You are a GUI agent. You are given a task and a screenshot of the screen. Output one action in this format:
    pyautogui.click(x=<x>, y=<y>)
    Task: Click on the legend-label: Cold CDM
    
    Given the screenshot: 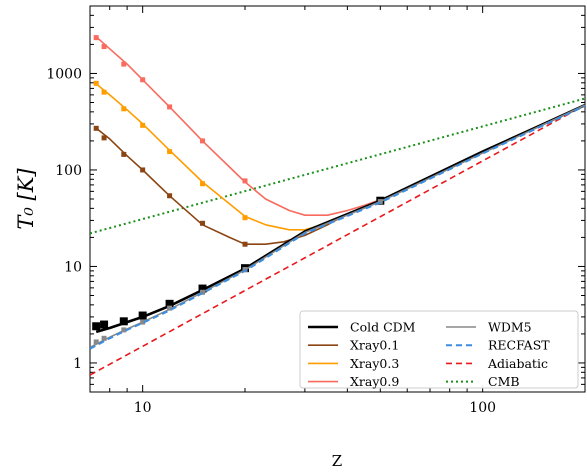 What is the action you would take?
    pyautogui.click(x=383, y=327)
    